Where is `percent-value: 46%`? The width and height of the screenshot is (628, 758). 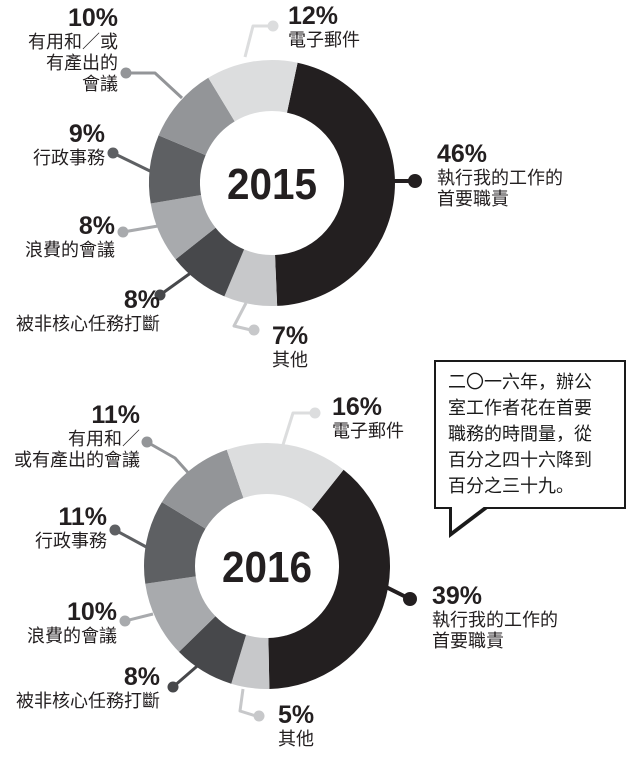
percent-value: 46% is located at coordinates (462, 154).